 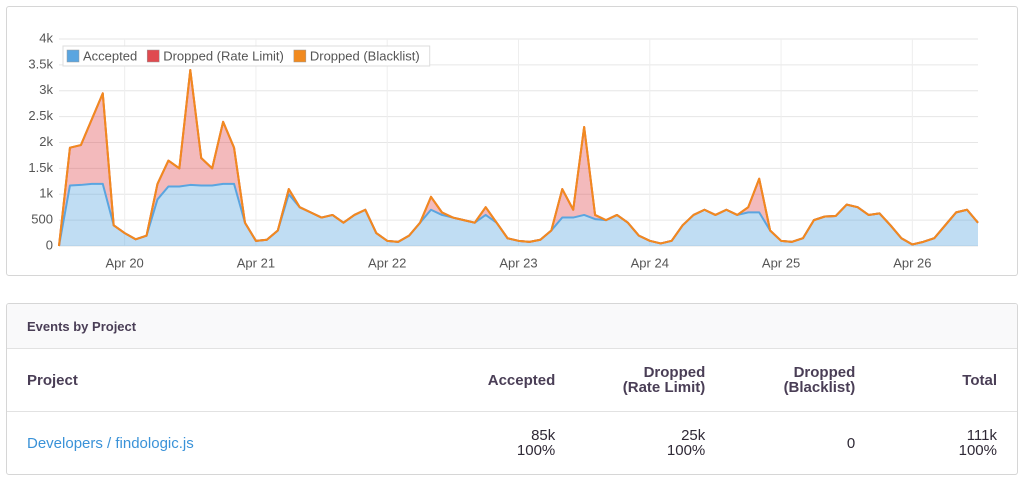 What do you see at coordinates (49, 244) in the screenshot?
I see `y-tick-label: 0` at bounding box center [49, 244].